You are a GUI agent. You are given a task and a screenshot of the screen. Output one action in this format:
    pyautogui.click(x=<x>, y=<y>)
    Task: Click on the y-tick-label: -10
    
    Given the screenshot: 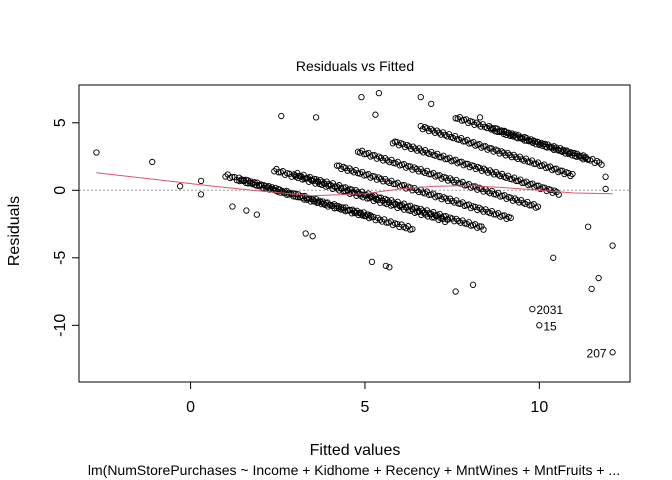 What is the action you would take?
    pyautogui.click(x=60, y=325)
    